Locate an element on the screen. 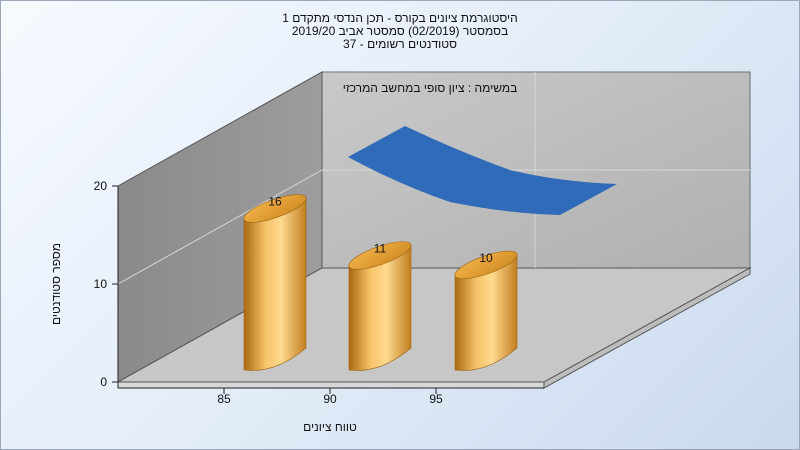 This screenshot has height=450, width=800. y-axis-label: מספר סטודנטים is located at coordinates (56, 284).